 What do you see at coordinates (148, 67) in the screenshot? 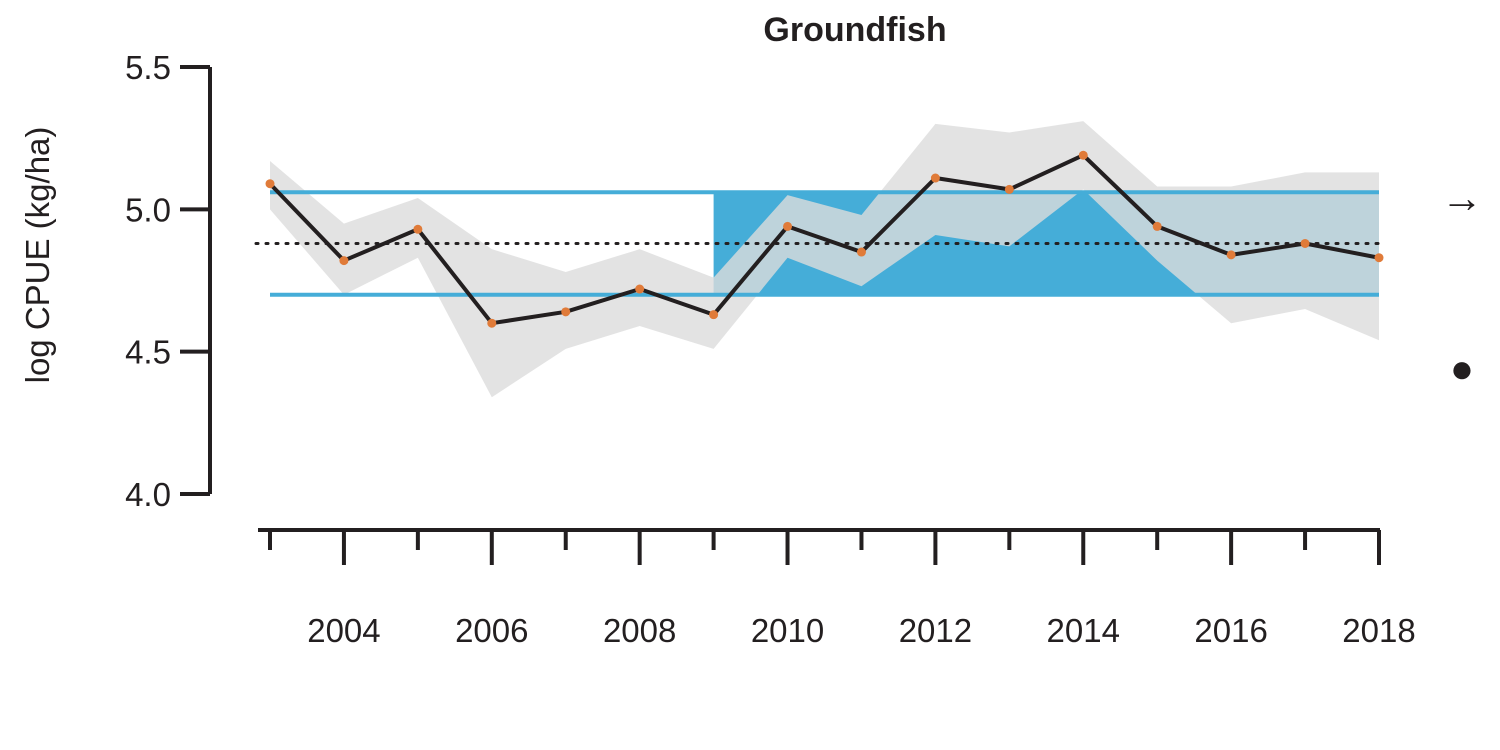
I see `y-tick-label: 5.5` at bounding box center [148, 67].